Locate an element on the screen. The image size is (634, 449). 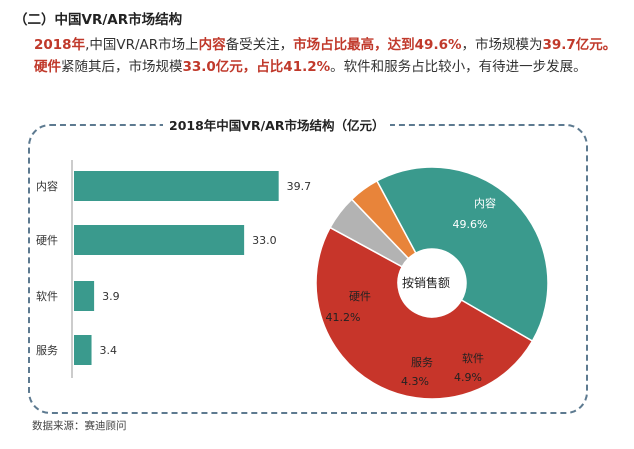
bar-value-content: 39.7 is located at coordinates (299, 186).